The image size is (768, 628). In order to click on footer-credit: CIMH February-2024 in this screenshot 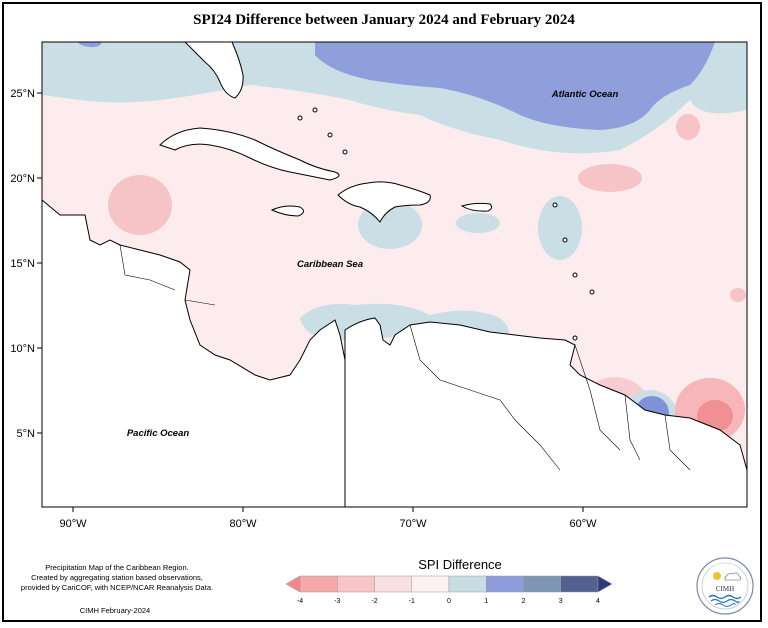, I will do `click(115, 610)`.